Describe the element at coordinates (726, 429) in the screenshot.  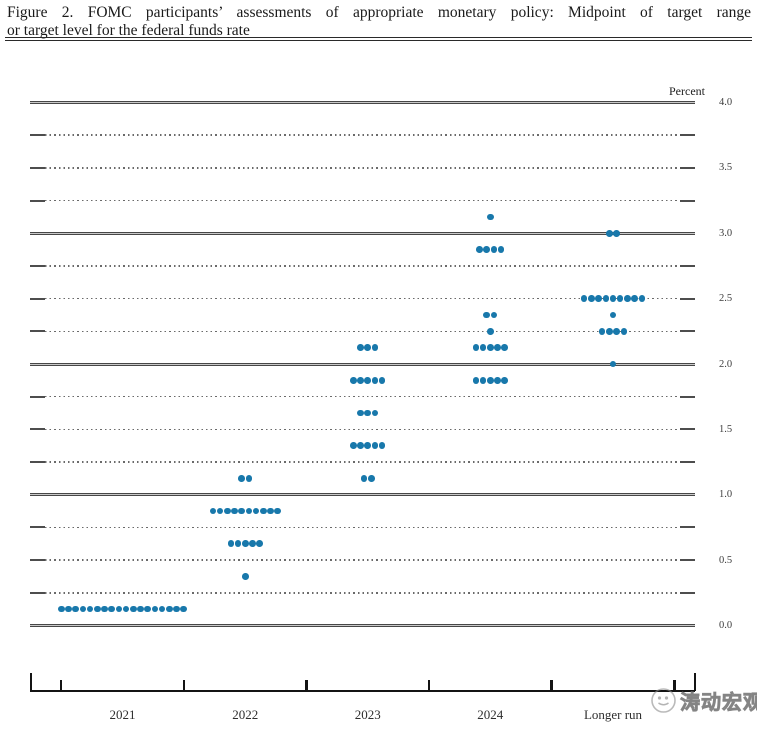
I see `y-tick-label: 1.5` at that location.